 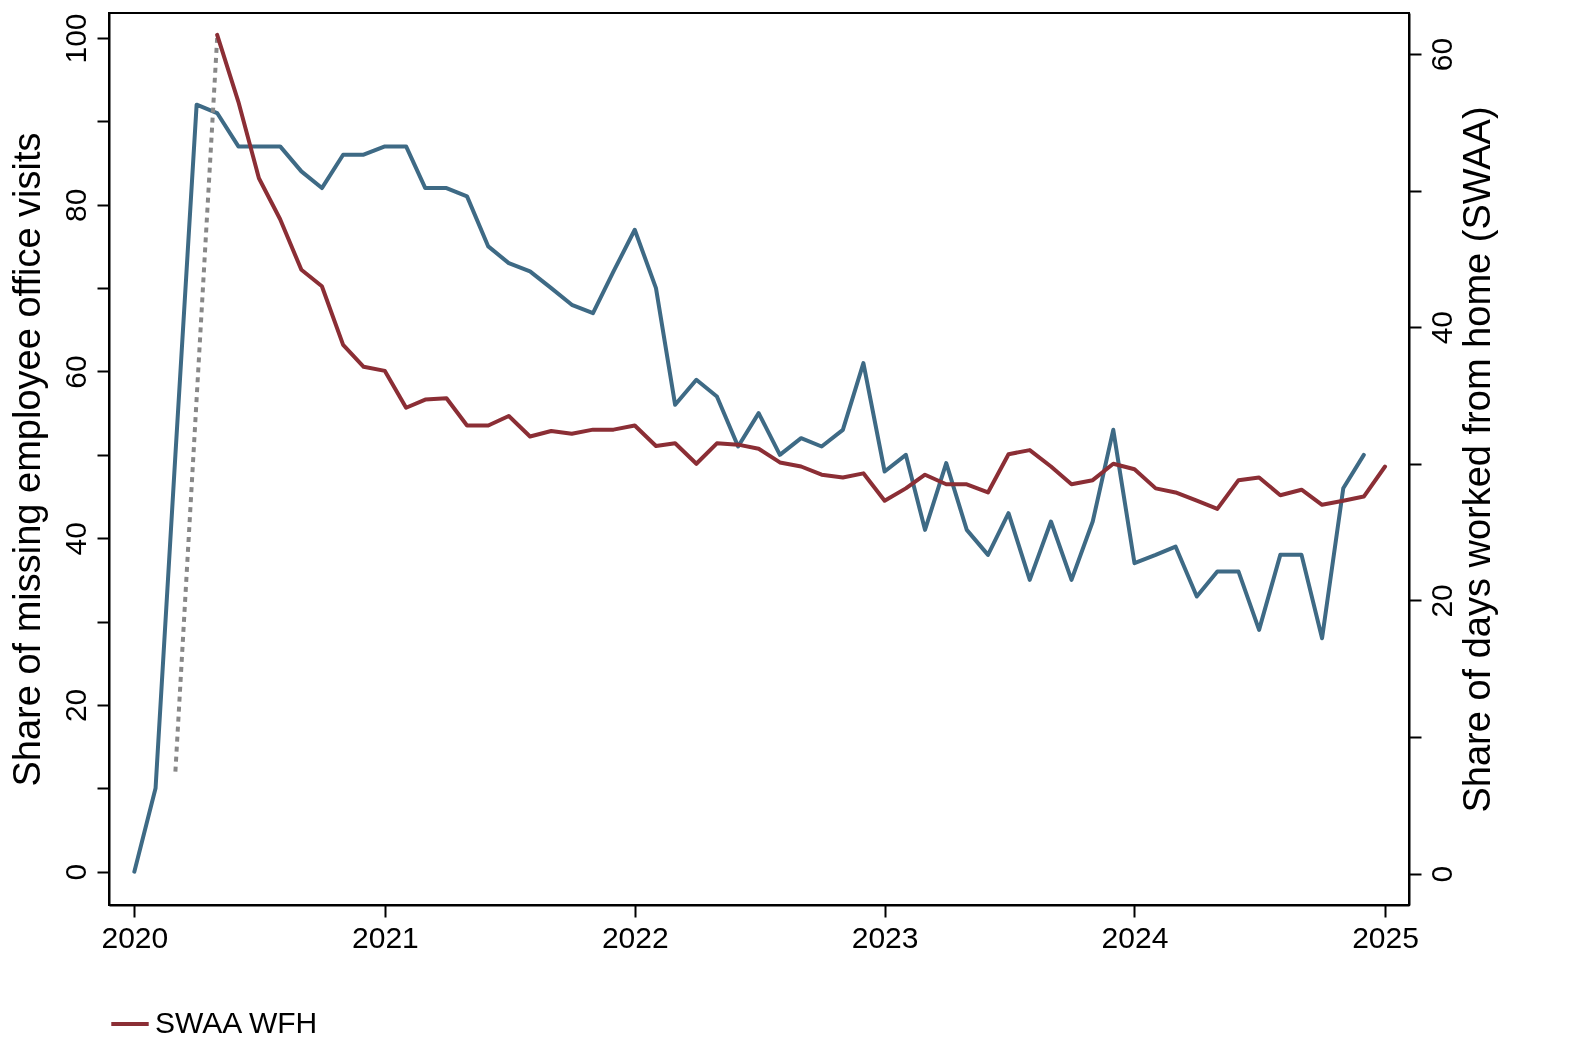 What do you see at coordinates (385, 937) in the screenshot?
I see `x-tick-label: 2021` at bounding box center [385, 937].